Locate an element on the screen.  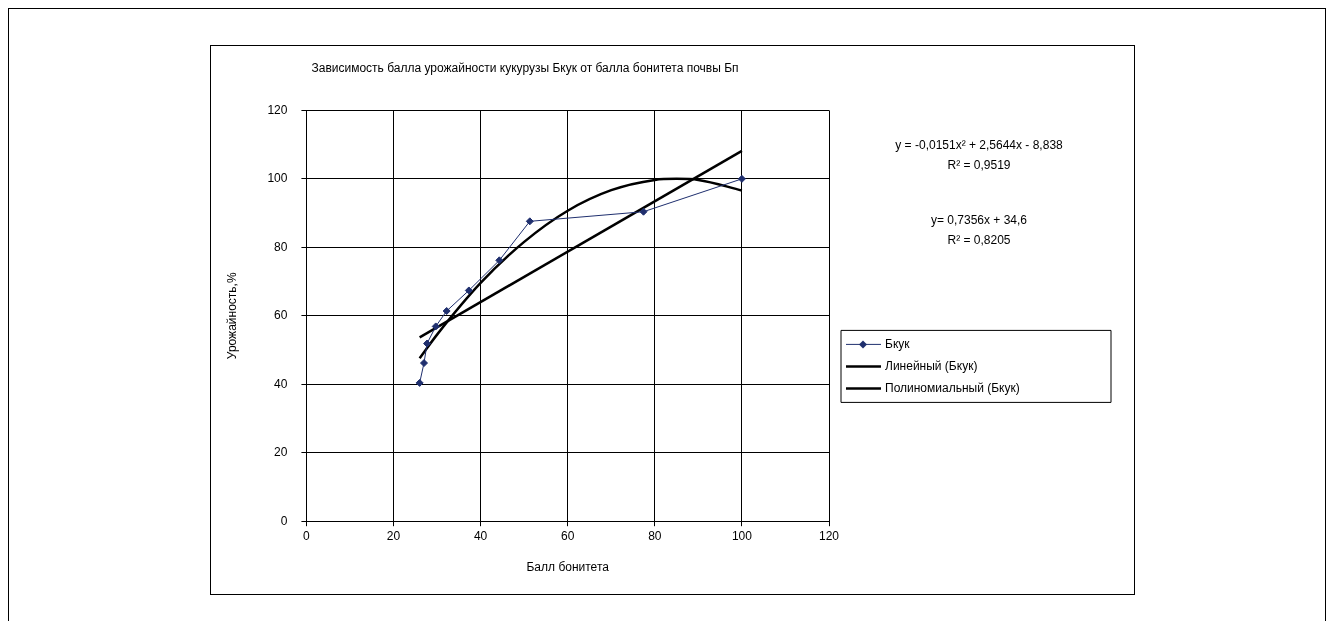
x-tick-label: 100 is located at coordinates (742, 535).